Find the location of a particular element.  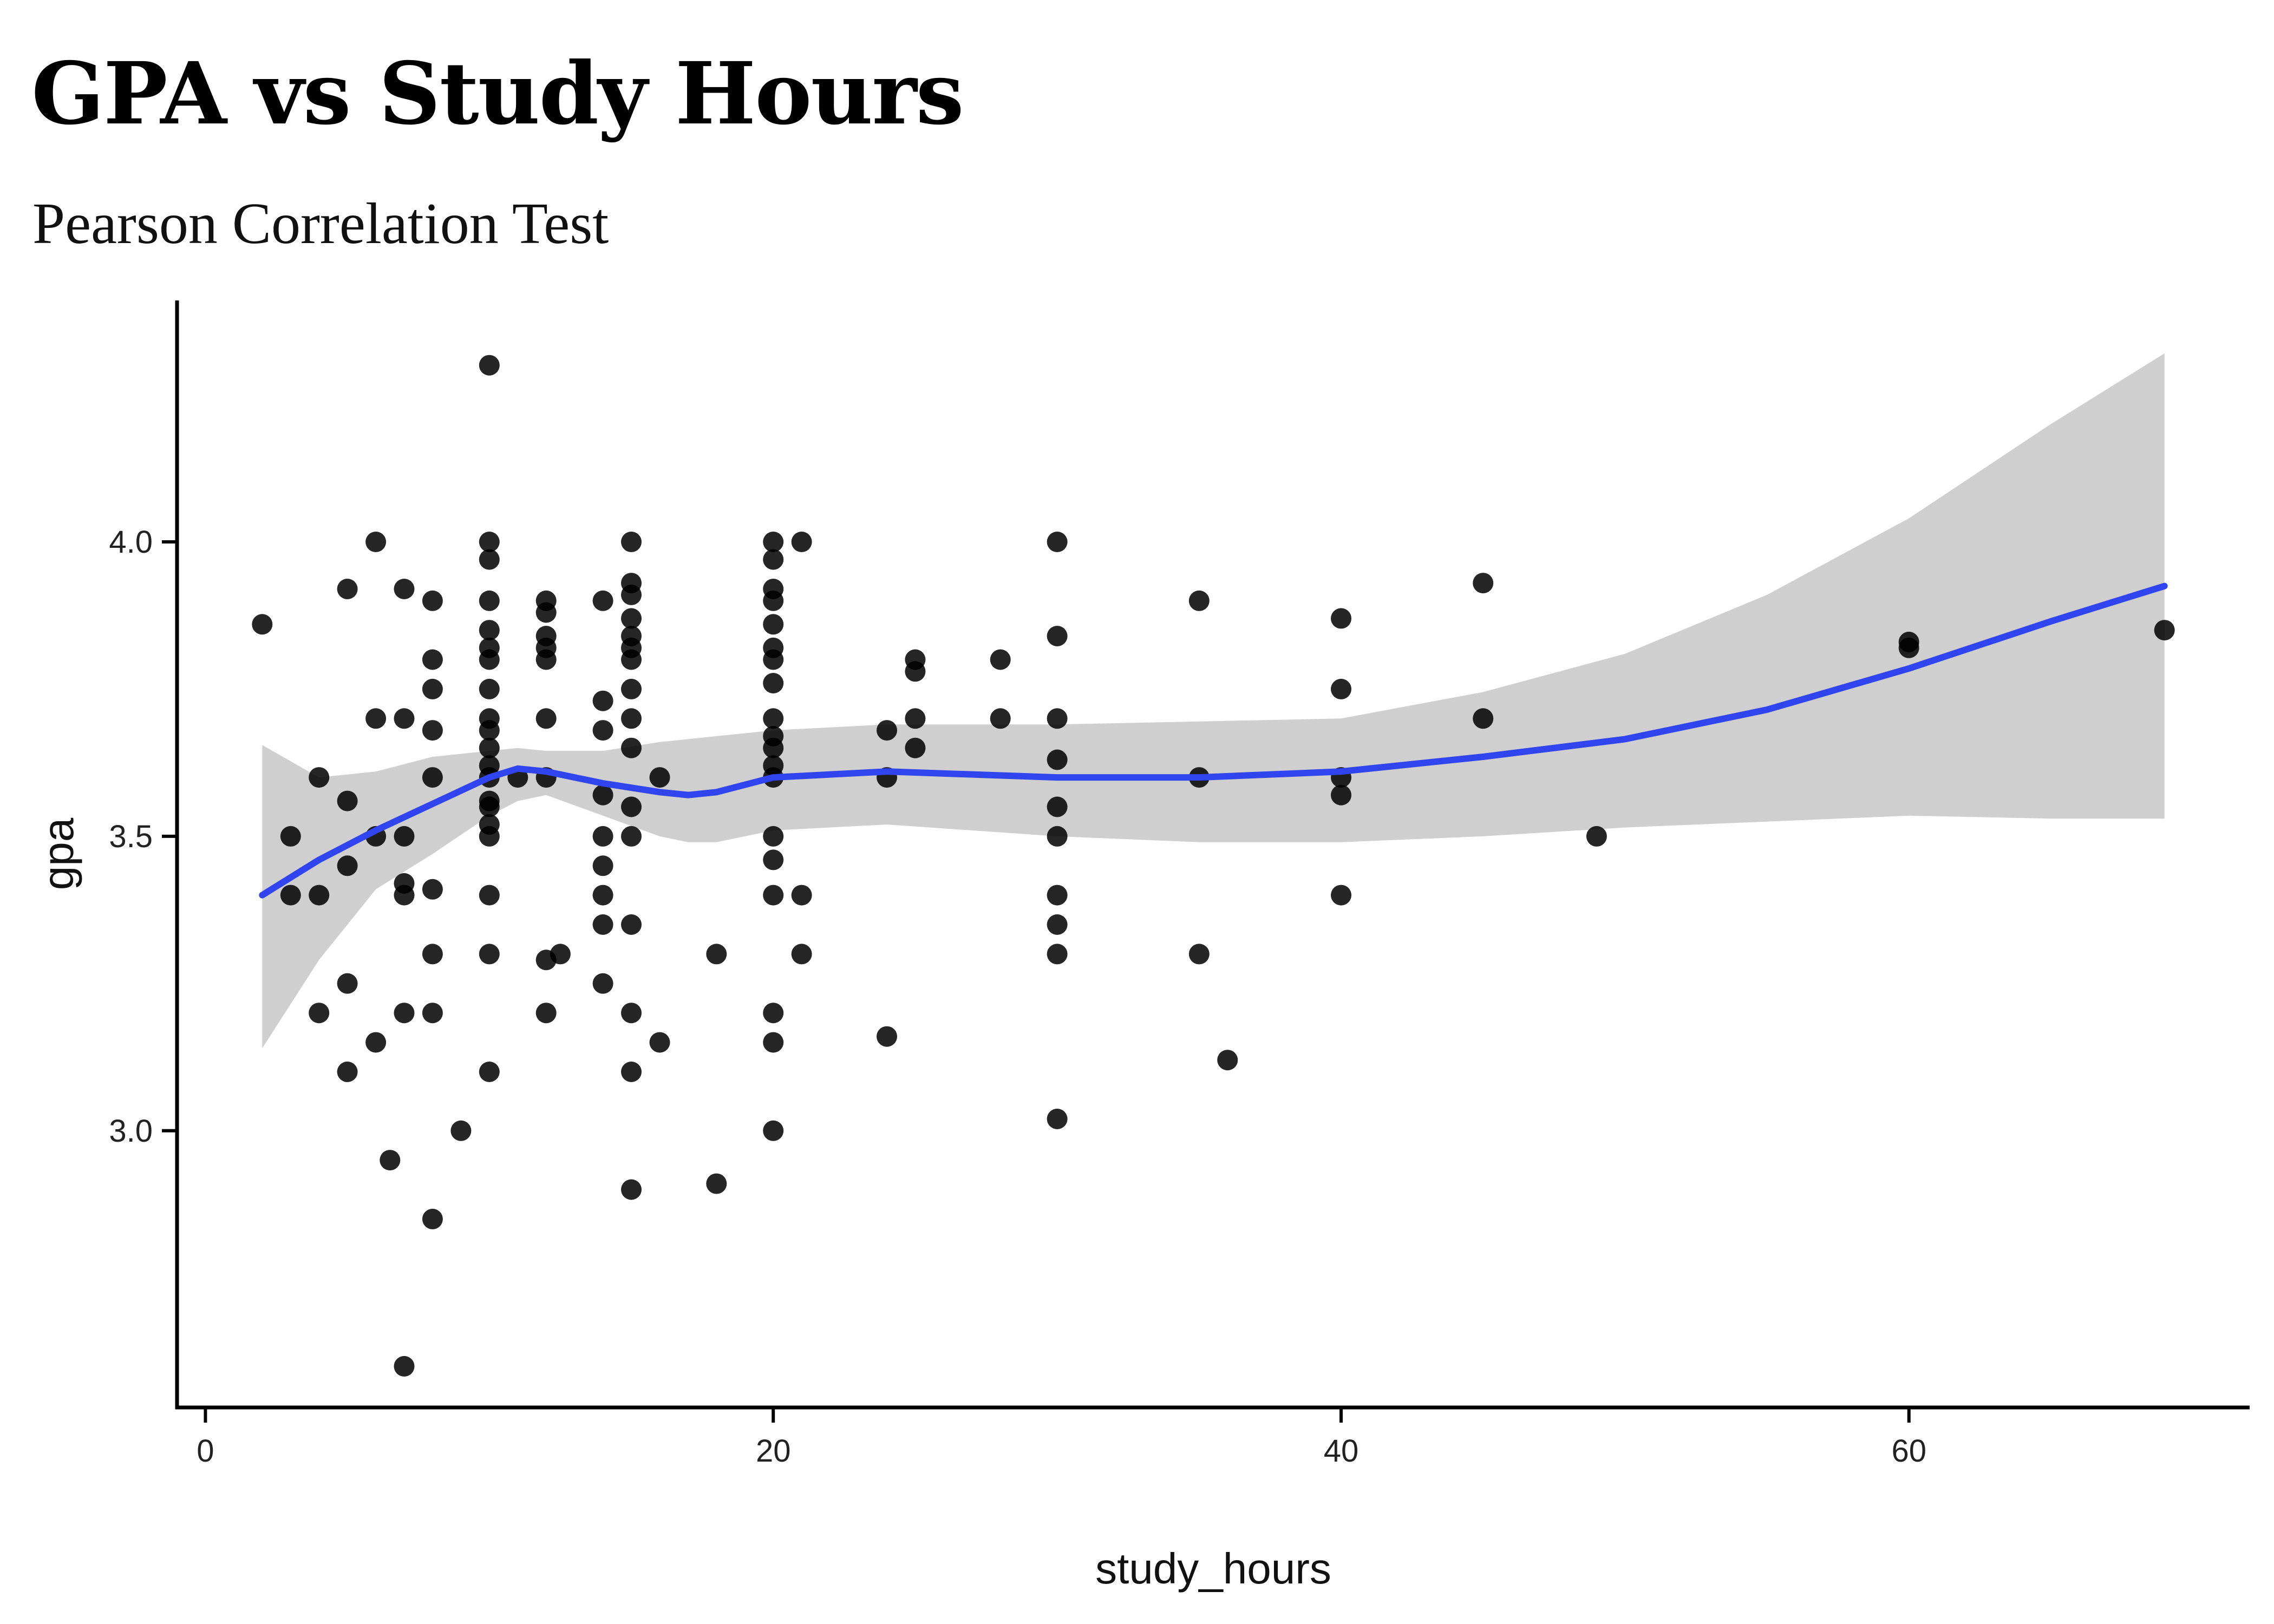

y-tick-label: 3.0 is located at coordinates (131, 1131).